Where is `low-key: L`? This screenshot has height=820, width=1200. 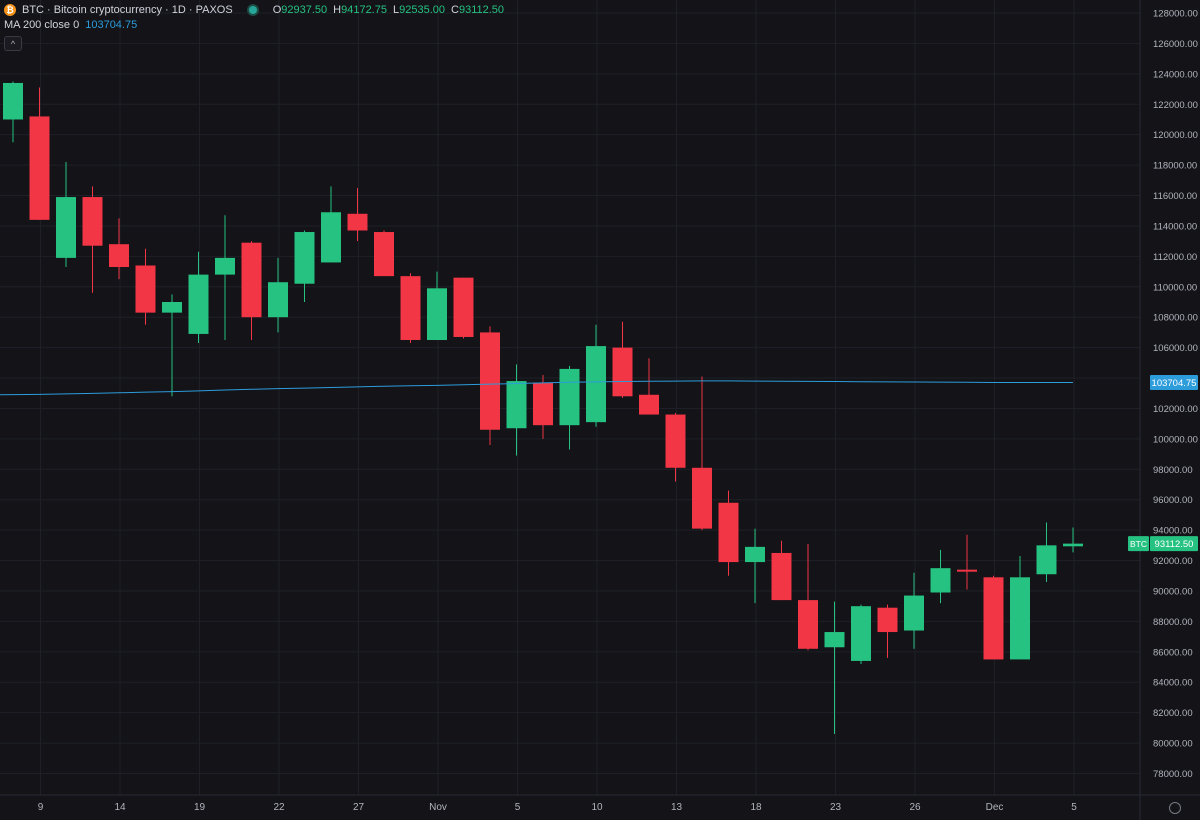 low-key: L is located at coordinates (396, 10).